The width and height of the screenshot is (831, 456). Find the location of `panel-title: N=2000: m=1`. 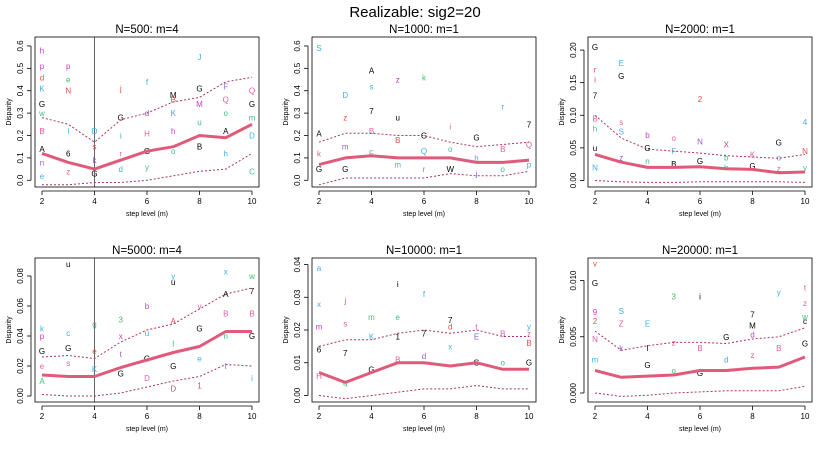

panel-title: N=2000: m=1 is located at coordinates (700, 30).